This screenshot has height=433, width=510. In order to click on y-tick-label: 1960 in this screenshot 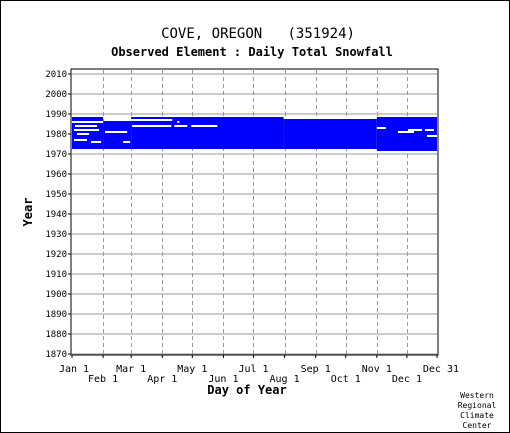, I will do `click(56, 175)`.